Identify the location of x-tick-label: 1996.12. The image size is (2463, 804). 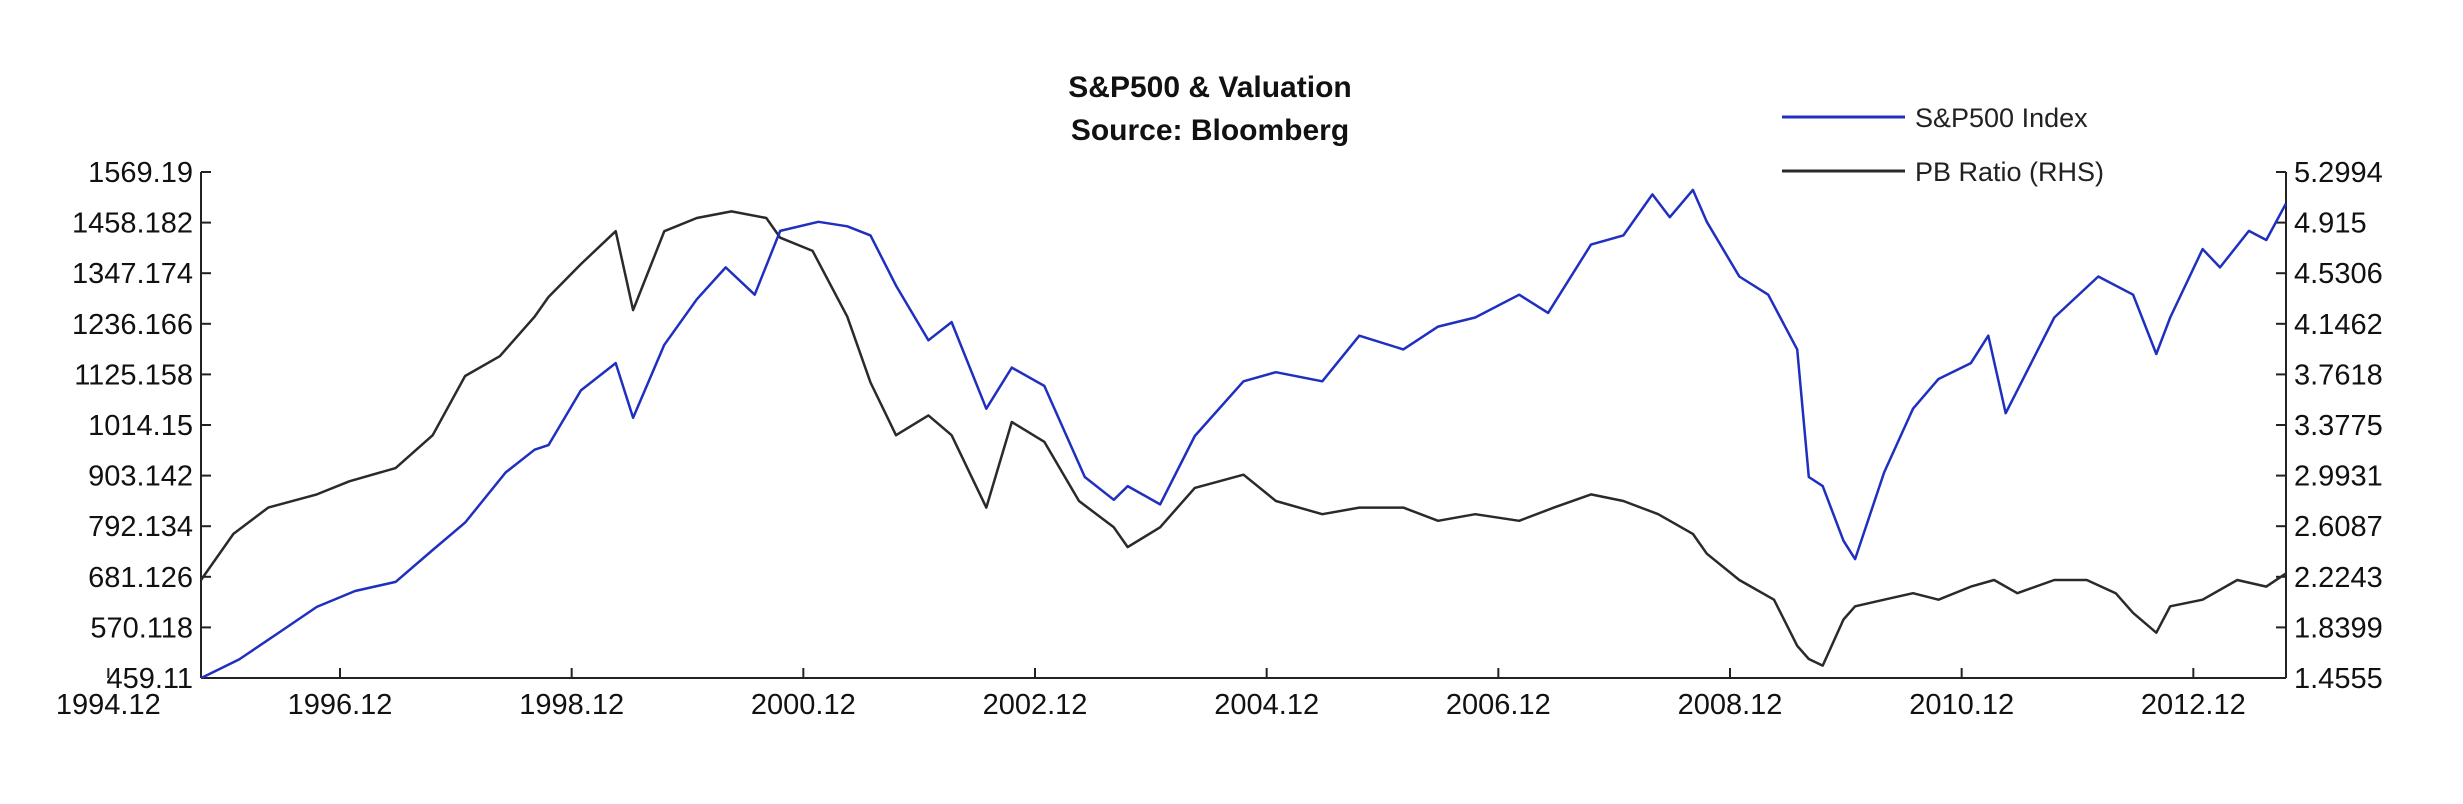
(340, 705).